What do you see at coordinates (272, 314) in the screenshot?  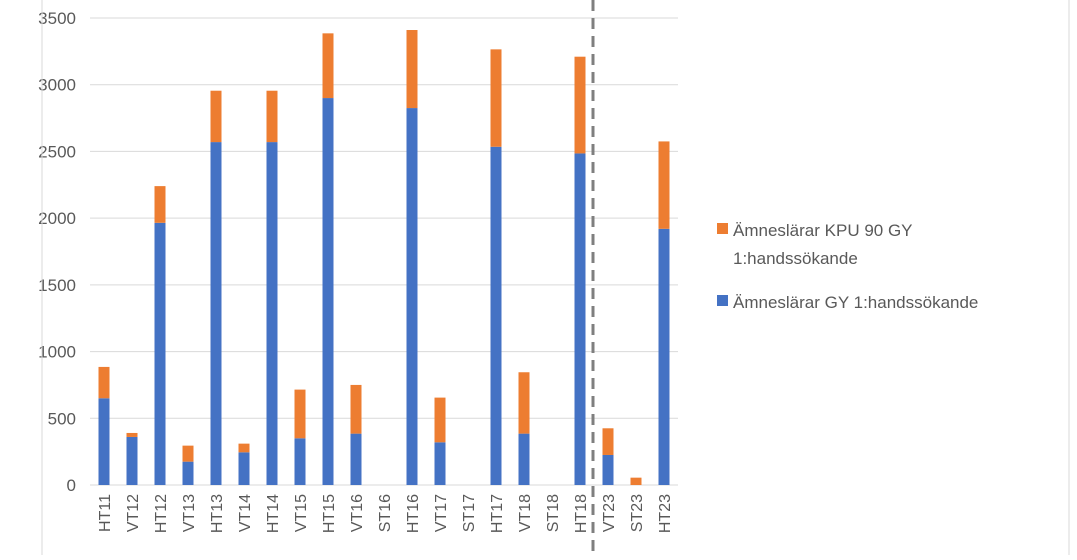 I see `bar-segment-gy-ht14` at bounding box center [272, 314].